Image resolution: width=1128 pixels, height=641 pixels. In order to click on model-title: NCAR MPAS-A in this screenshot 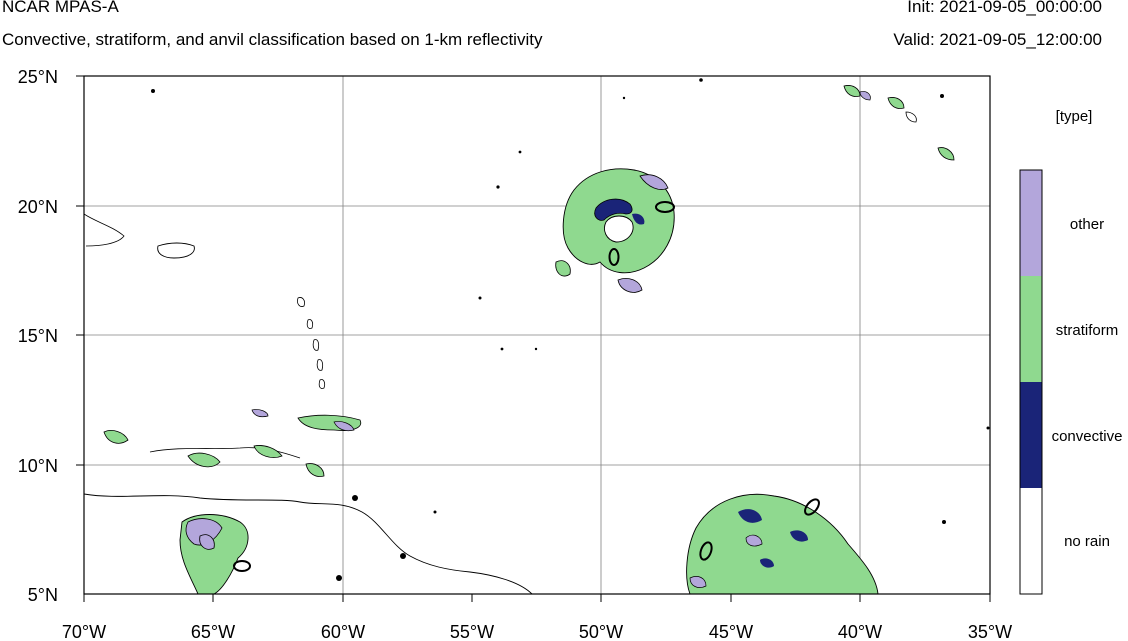, I will do `click(60, 8)`.